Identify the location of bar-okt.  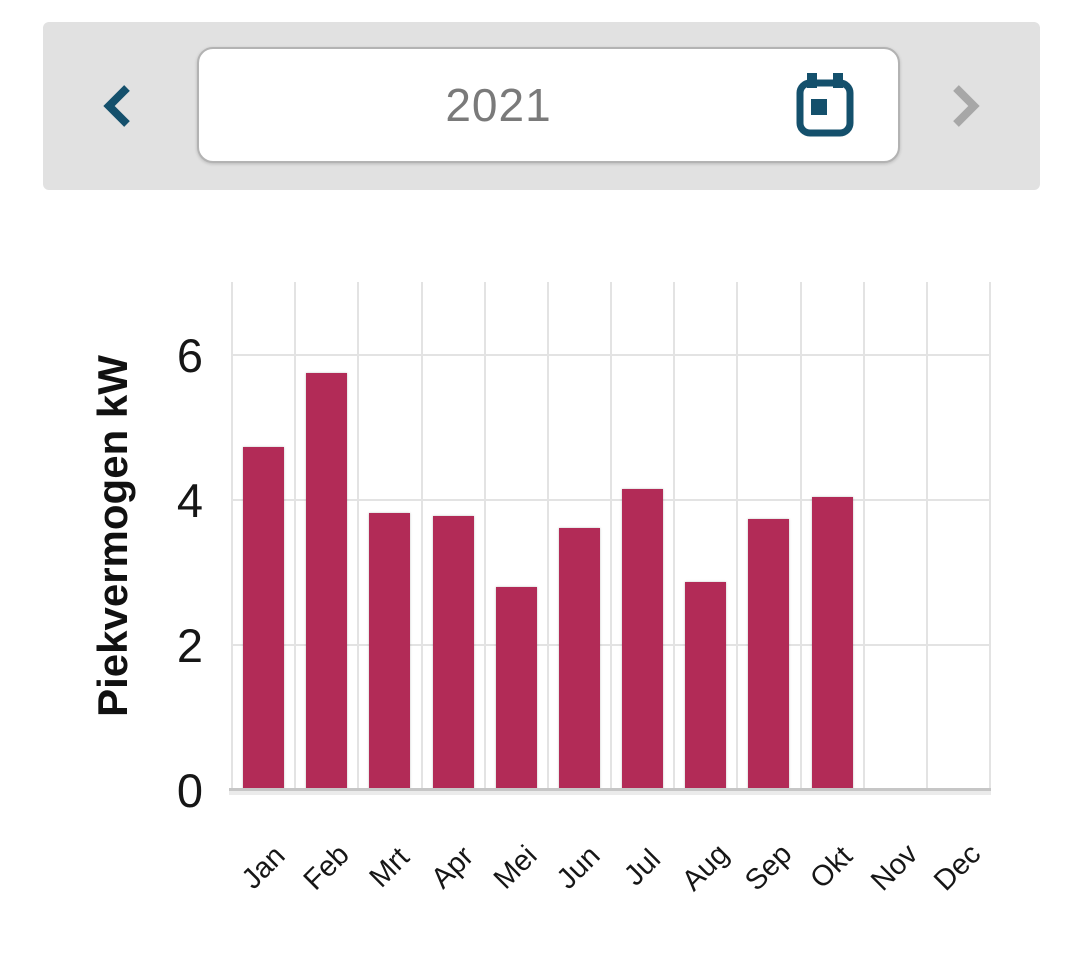
(832, 643).